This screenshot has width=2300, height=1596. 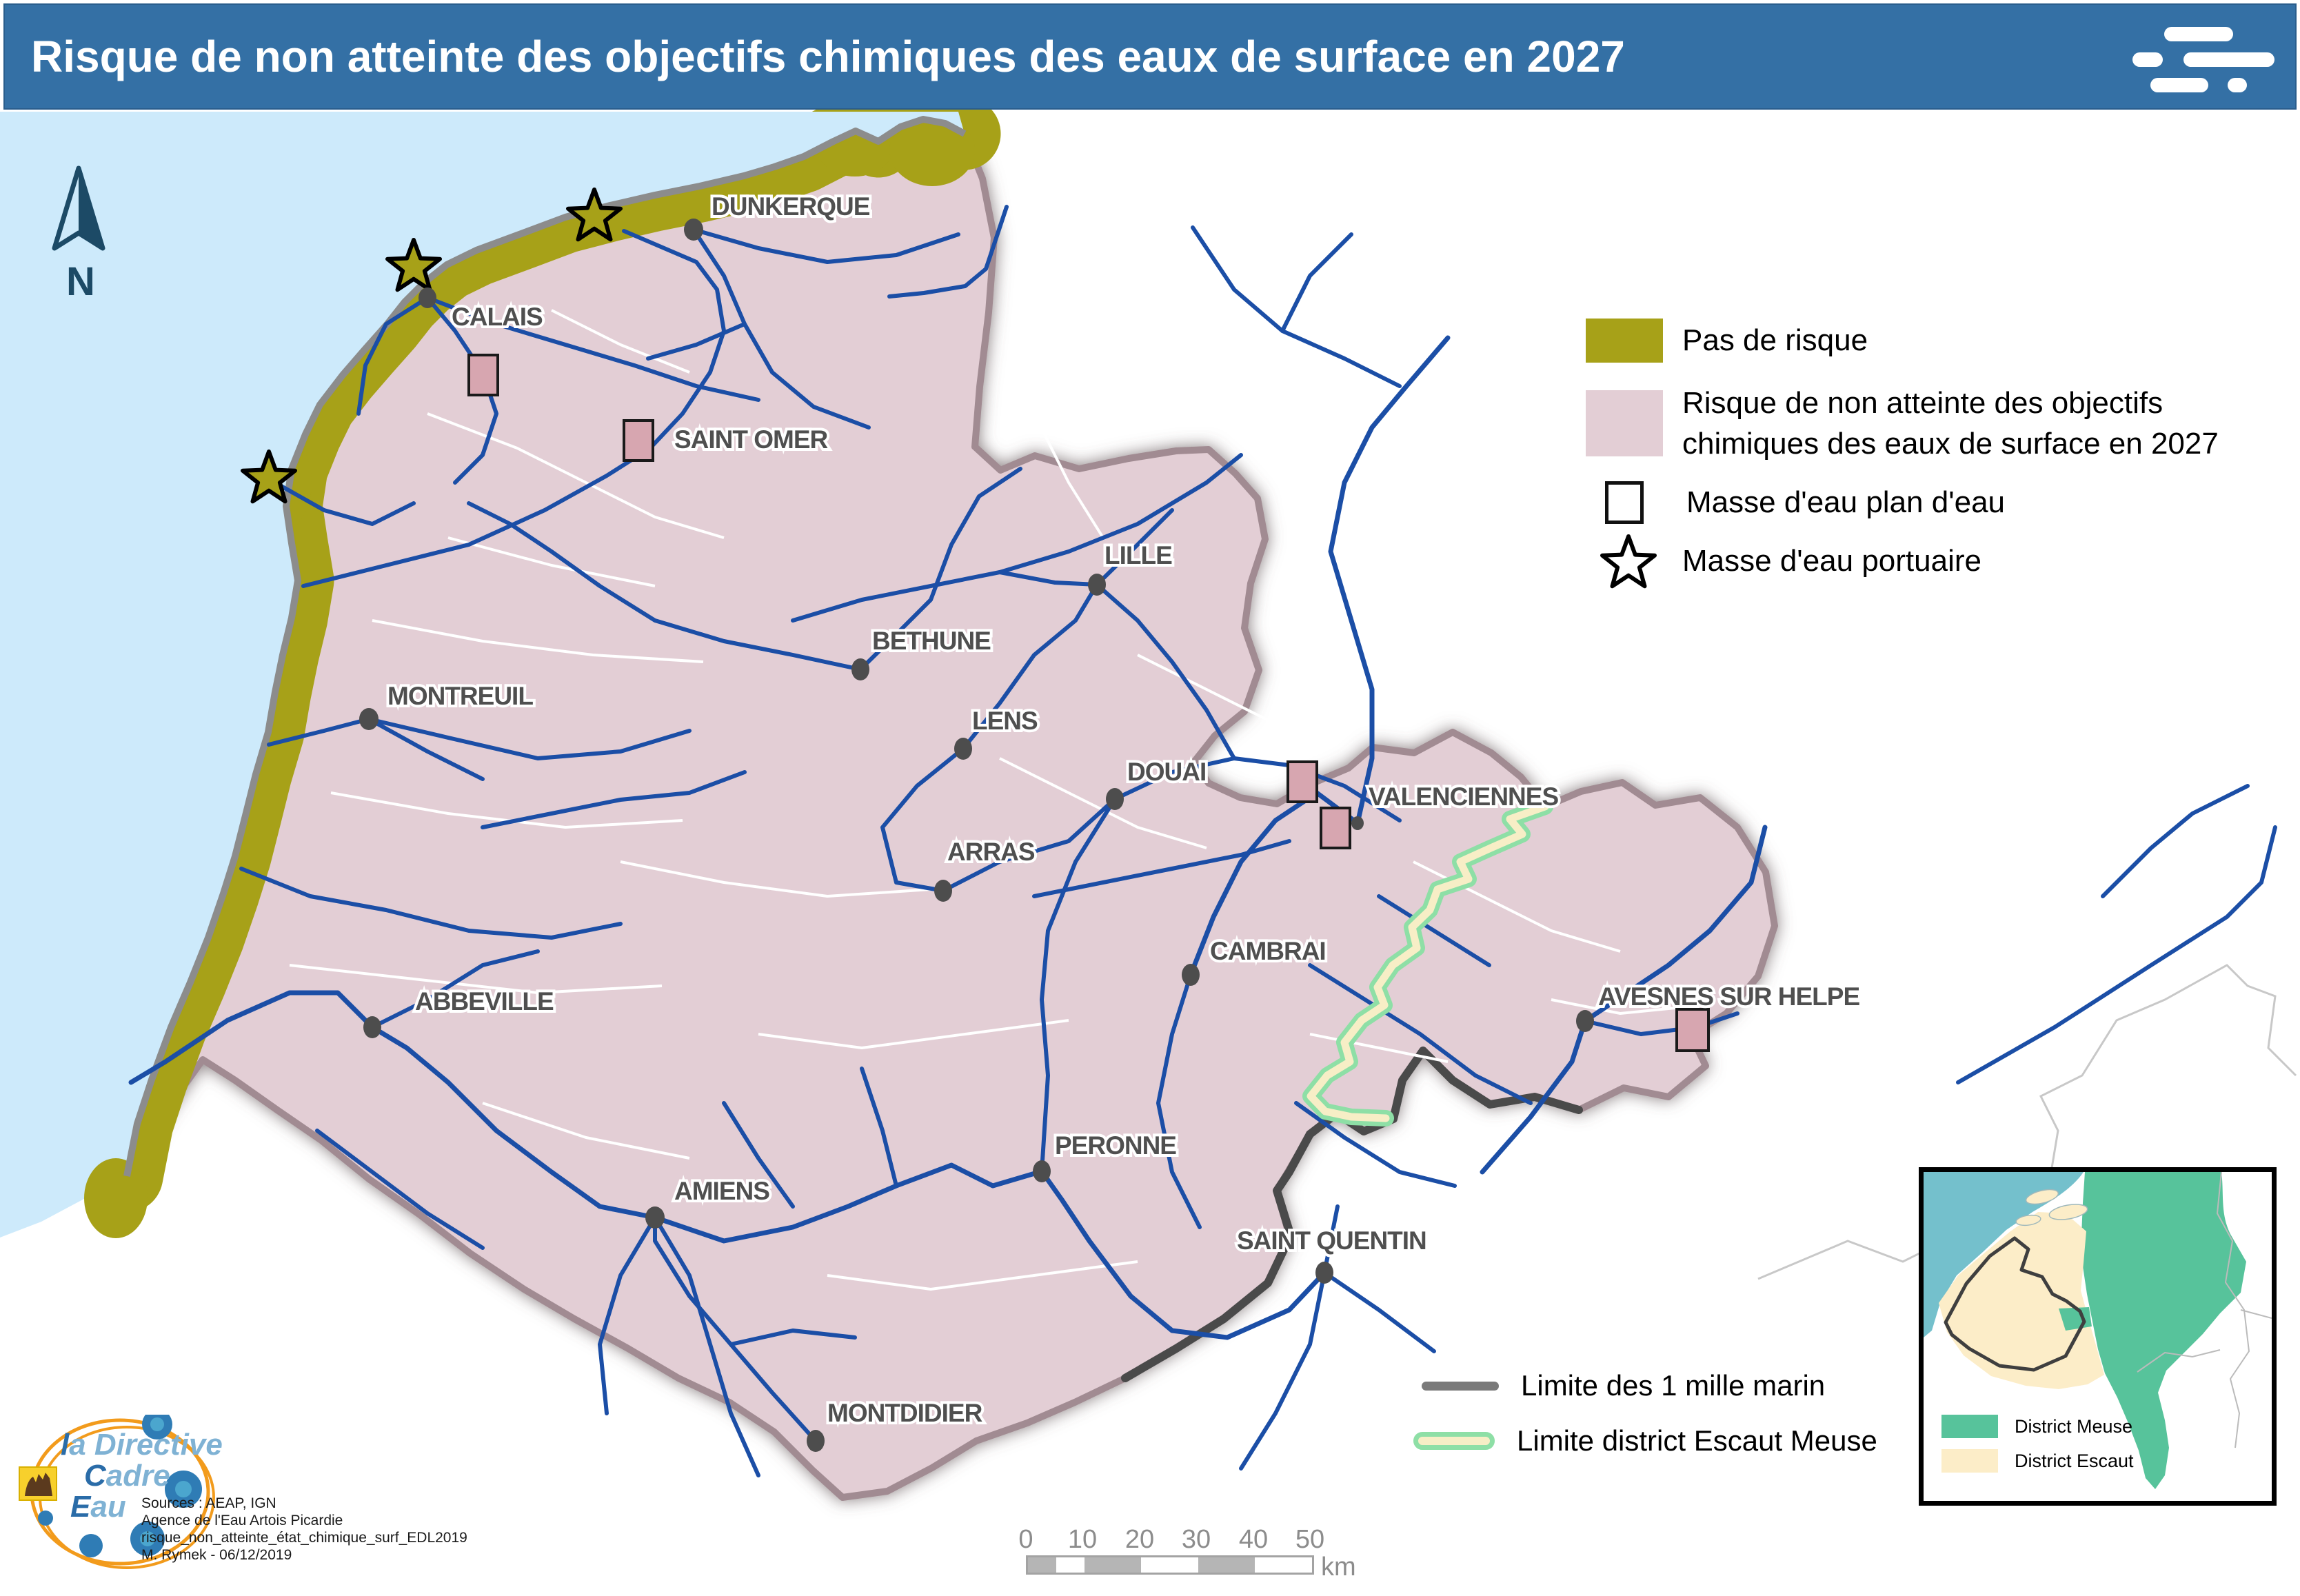 What do you see at coordinates (1310, 1539) in the screenshot?
I see `scale-tick: 50` at bounding box center [1310, 1539].